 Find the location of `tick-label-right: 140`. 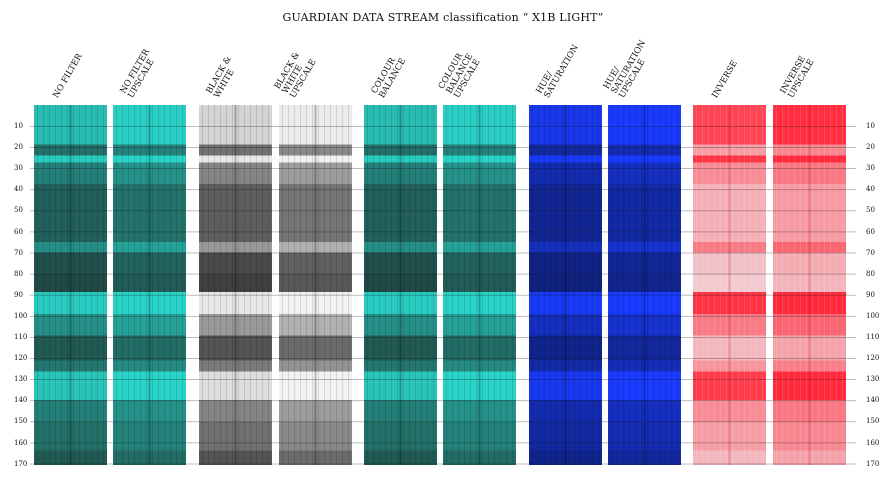

tick-label-right: 140 is located at coordinates (873, 400).